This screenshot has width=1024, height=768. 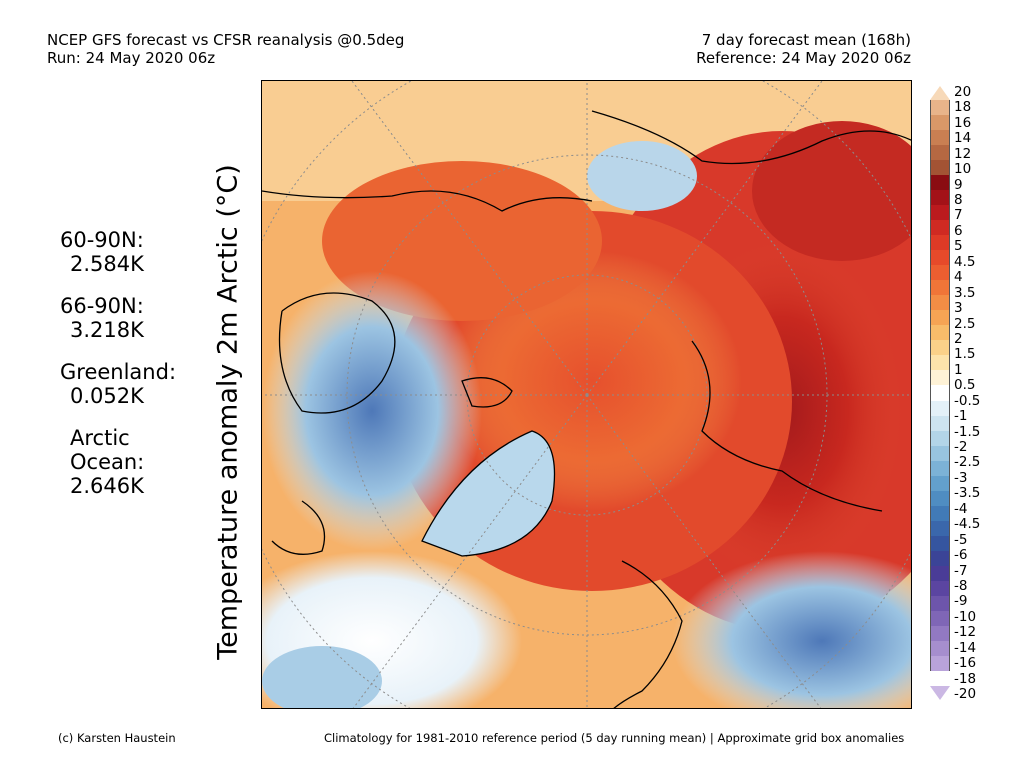 I want to click on europe-cold-region, so click(x=791, y=629).